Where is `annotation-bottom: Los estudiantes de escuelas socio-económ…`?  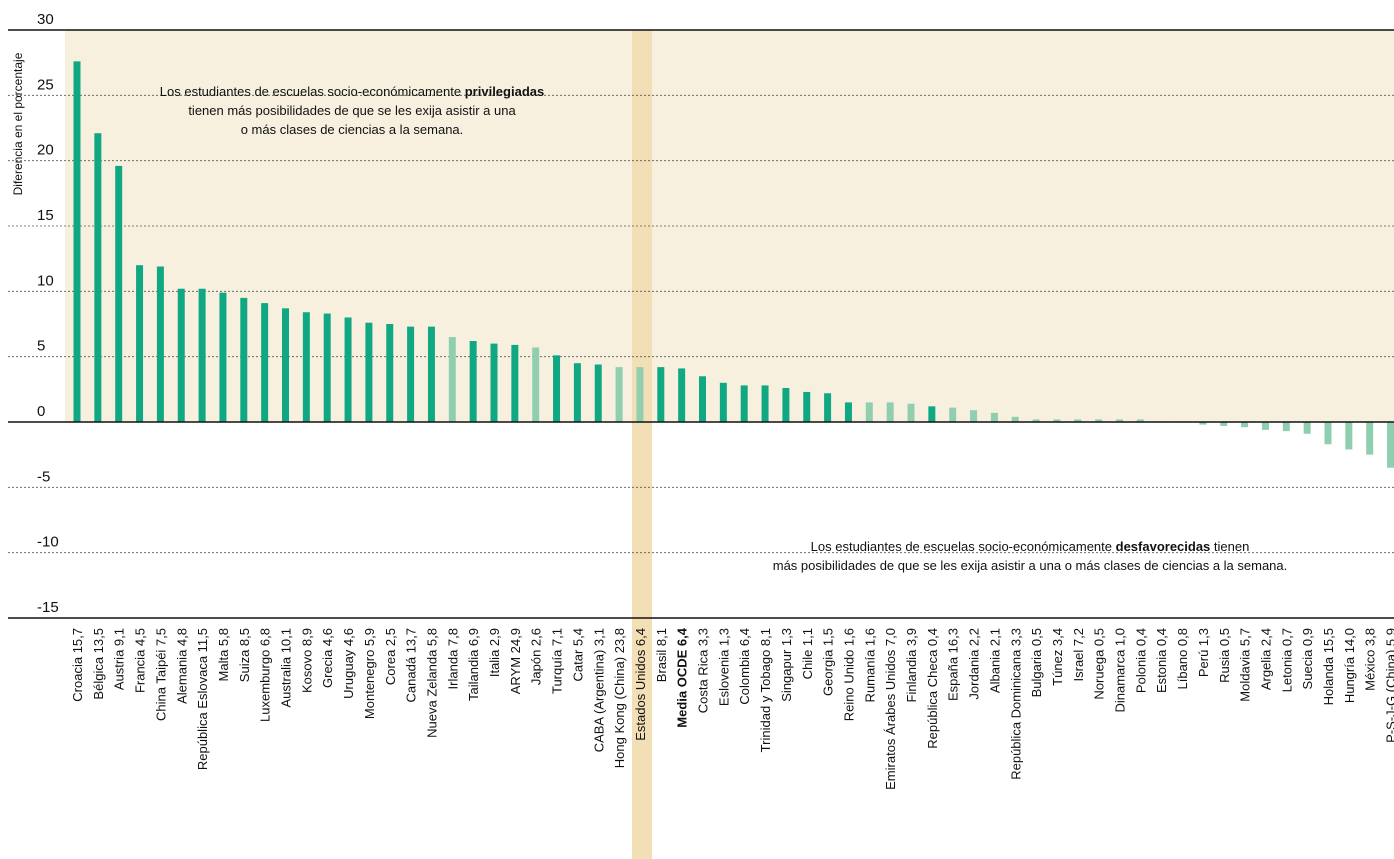 annotation-bottom: Los estudiantes de escuelas socio-económ… is located at coordinates (1030, 556).